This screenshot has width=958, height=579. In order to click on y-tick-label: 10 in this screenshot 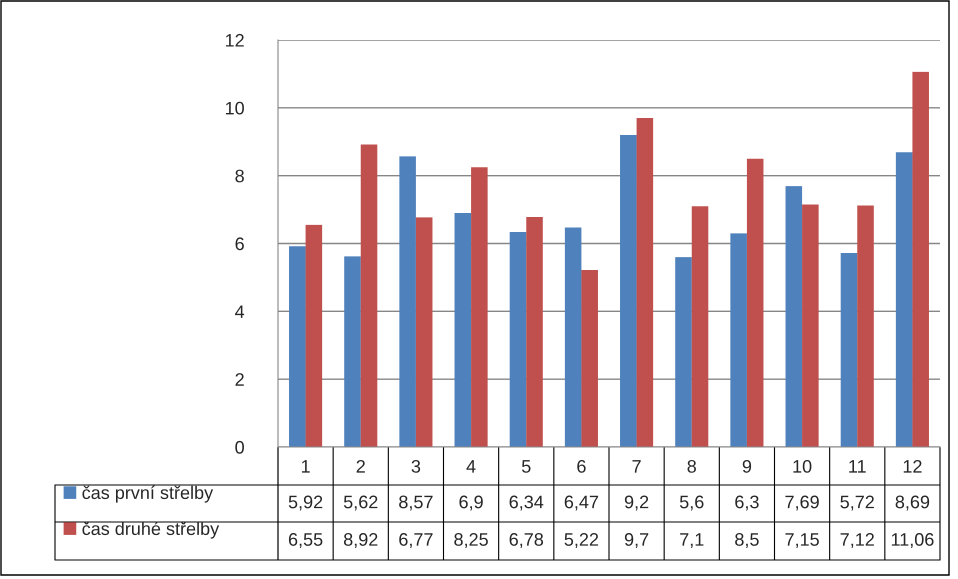, I will do `click(235, 108)`.